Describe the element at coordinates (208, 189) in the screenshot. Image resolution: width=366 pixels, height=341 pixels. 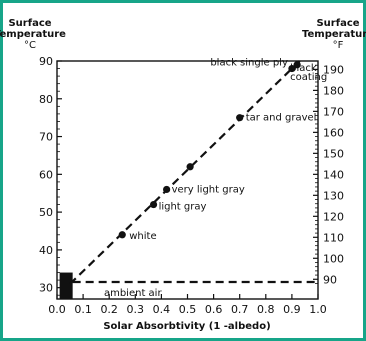
I see `point-label: very light gray` at that location.